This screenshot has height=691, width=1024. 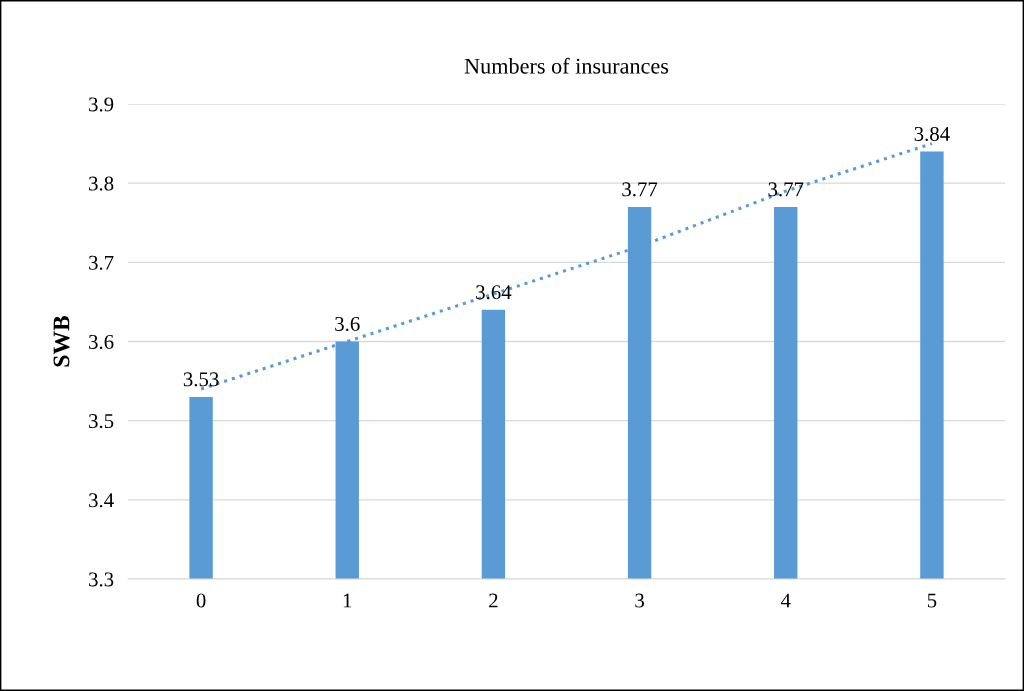 I want to click on y-tick-label: 3.8, so click(x=101, y=183).